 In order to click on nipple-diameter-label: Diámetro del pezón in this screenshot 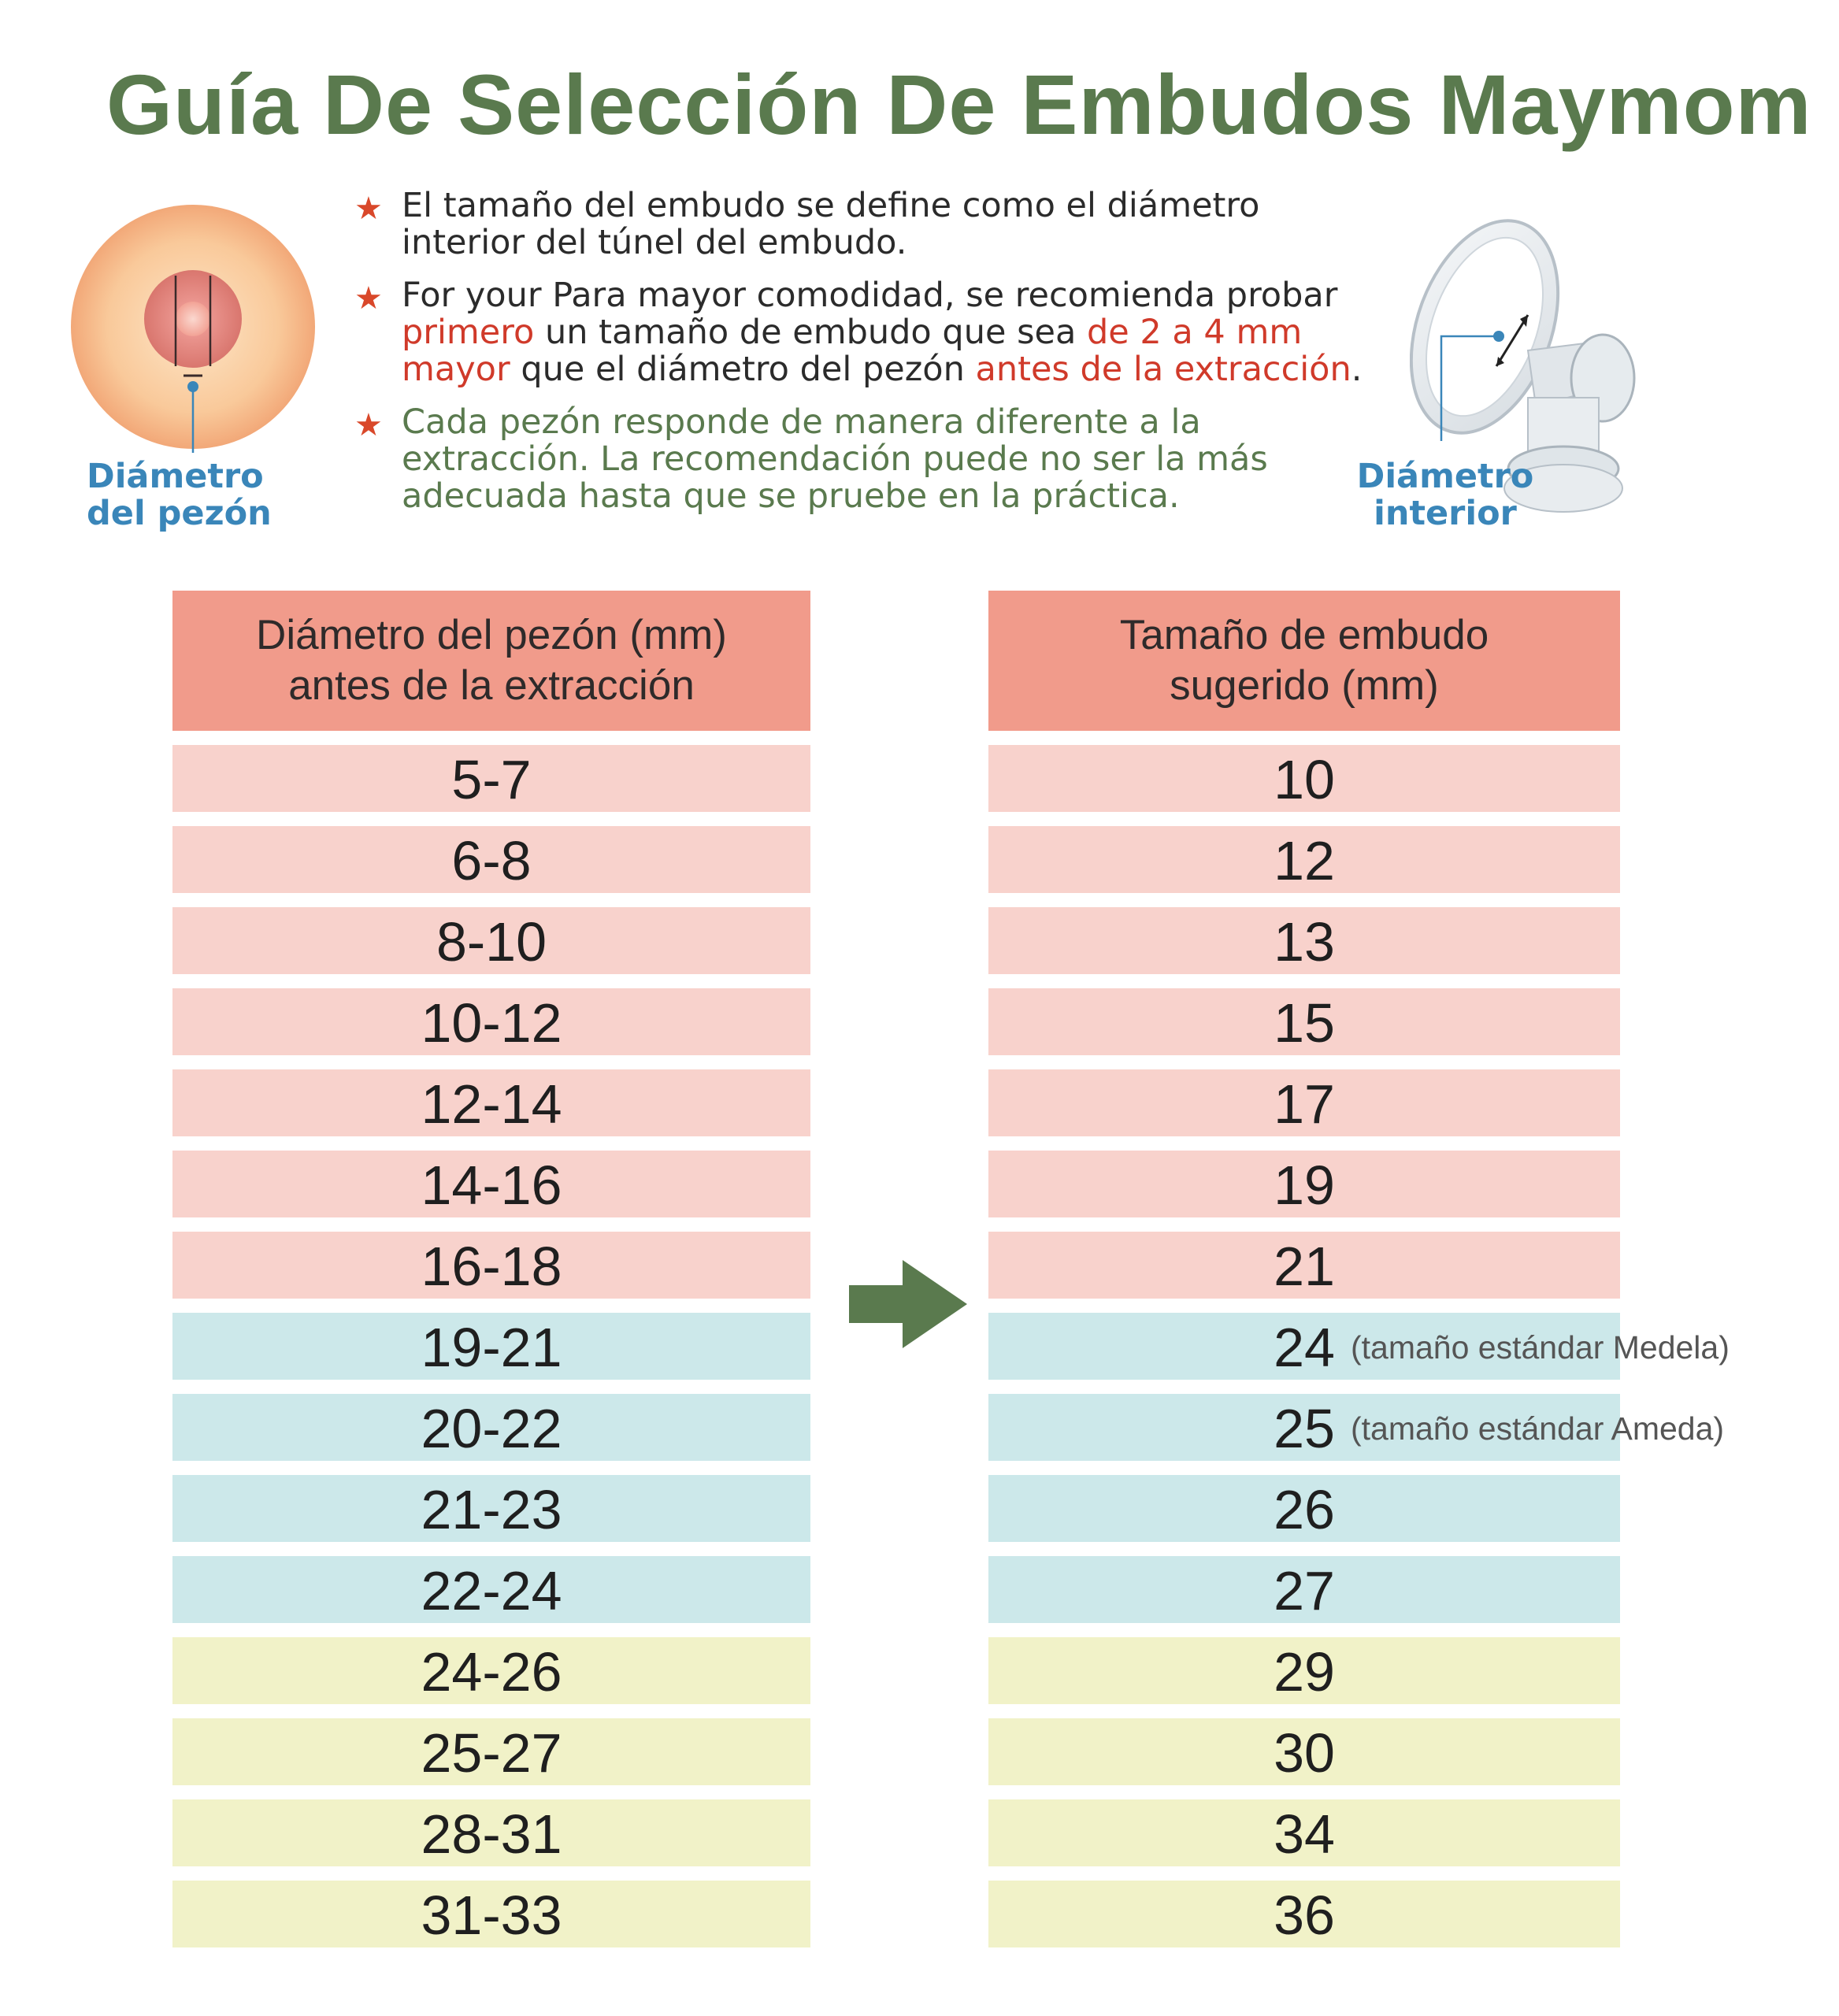, I will do `click(189, 495)`.